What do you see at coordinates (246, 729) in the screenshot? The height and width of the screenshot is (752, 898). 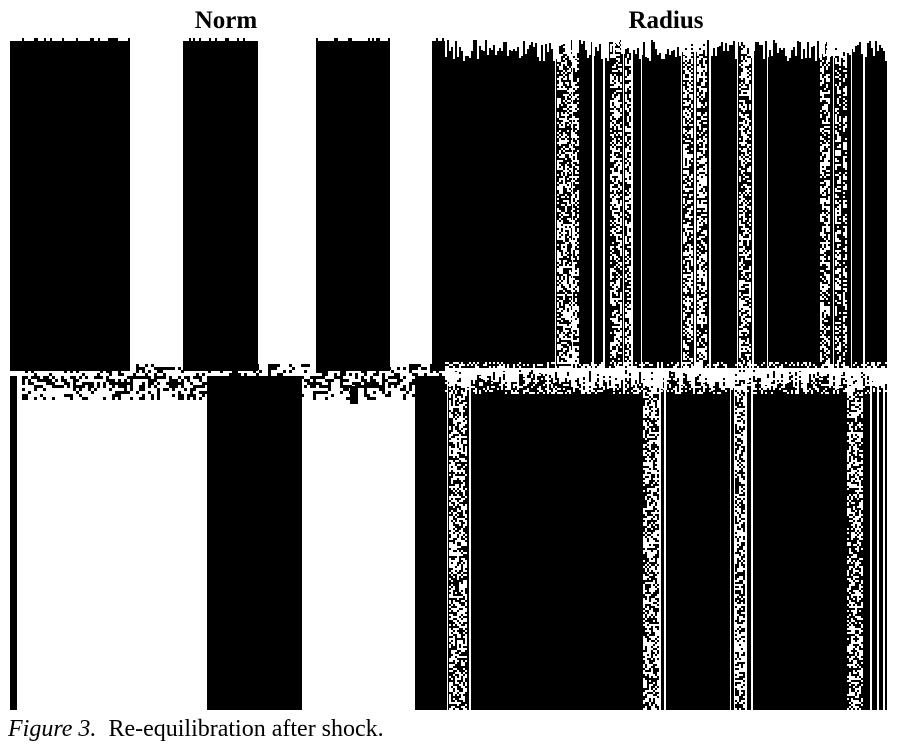 I see `figure-caption-text: Re-equilibration after shock.` at bounding box center [246, 729].